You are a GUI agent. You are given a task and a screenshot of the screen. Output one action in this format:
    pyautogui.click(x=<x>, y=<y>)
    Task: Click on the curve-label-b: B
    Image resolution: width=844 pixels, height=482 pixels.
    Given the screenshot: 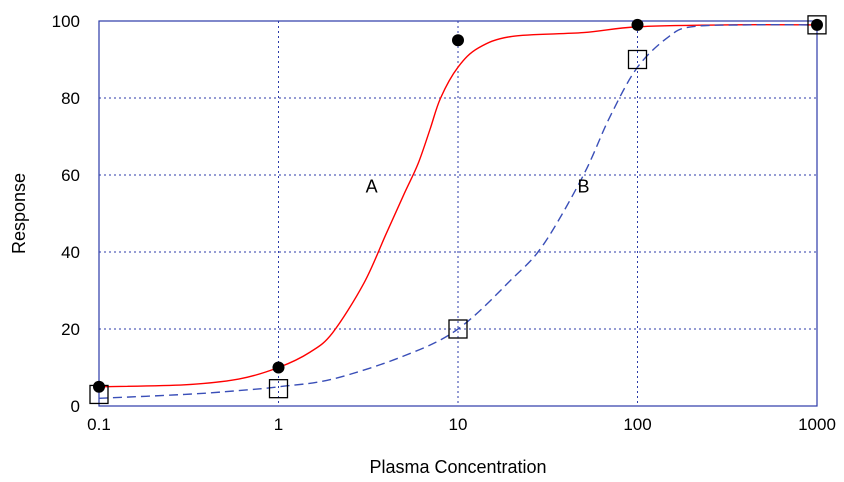 What is the action you would take?
    pyautogui.click(x=583, y=187)
    